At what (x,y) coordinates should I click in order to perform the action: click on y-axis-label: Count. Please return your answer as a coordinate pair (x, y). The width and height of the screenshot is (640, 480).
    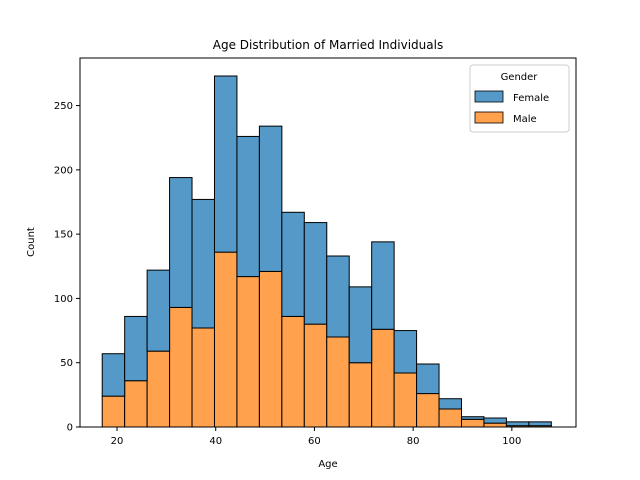
    Looking at the image, I should click on (31, 242).